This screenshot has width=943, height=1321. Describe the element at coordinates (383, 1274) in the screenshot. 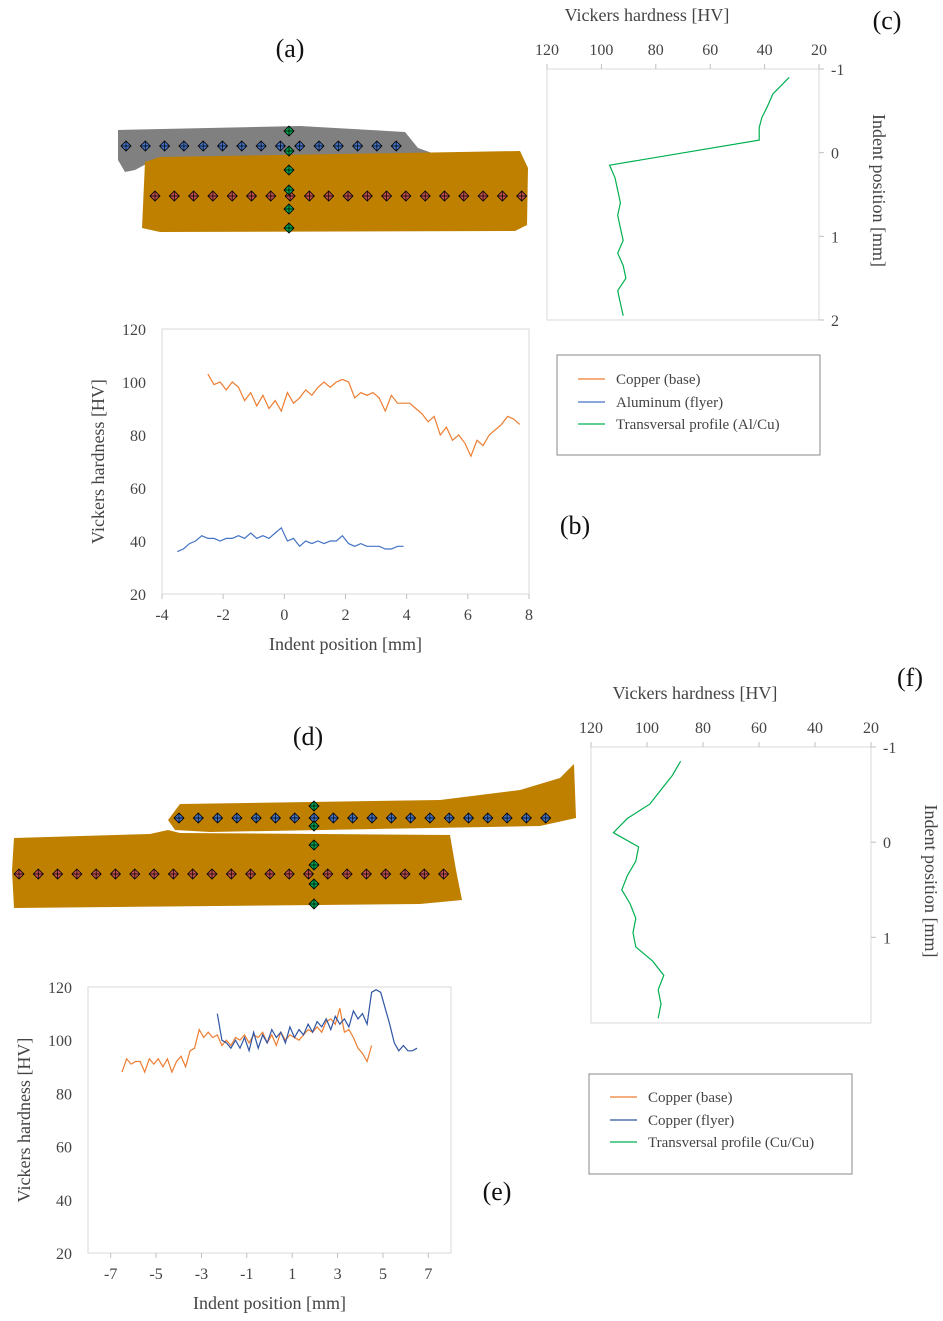

I see `x-tick-label: 5` at that location.